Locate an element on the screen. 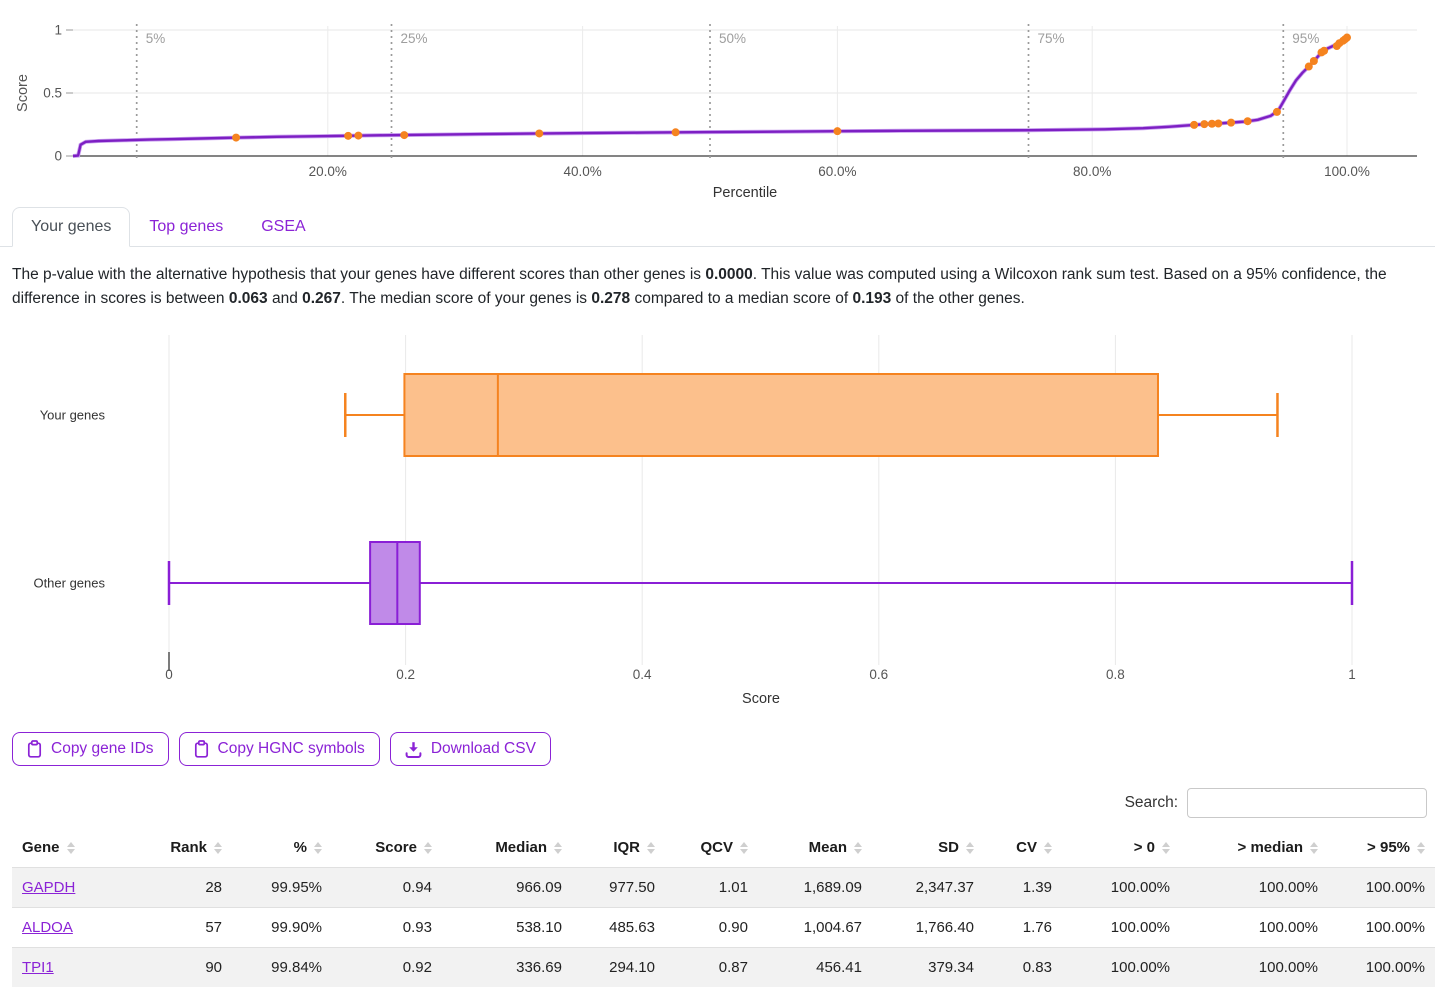  copy-gene-ids-button: Copy gene IDs is located at coordinates (90, 749).